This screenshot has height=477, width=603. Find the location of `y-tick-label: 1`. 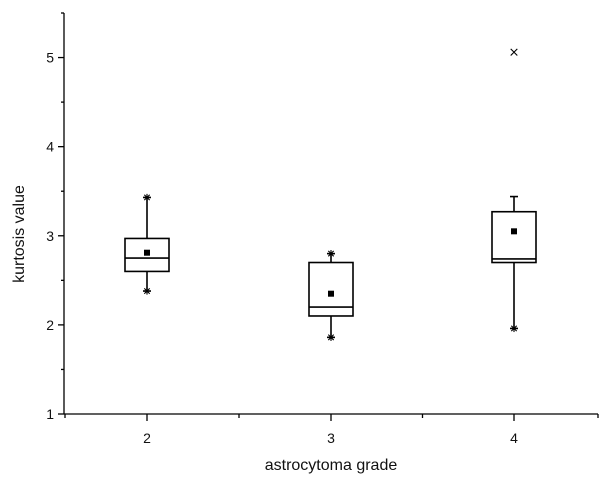

y-tick-label: 1 is located at coordinates (50, 414).